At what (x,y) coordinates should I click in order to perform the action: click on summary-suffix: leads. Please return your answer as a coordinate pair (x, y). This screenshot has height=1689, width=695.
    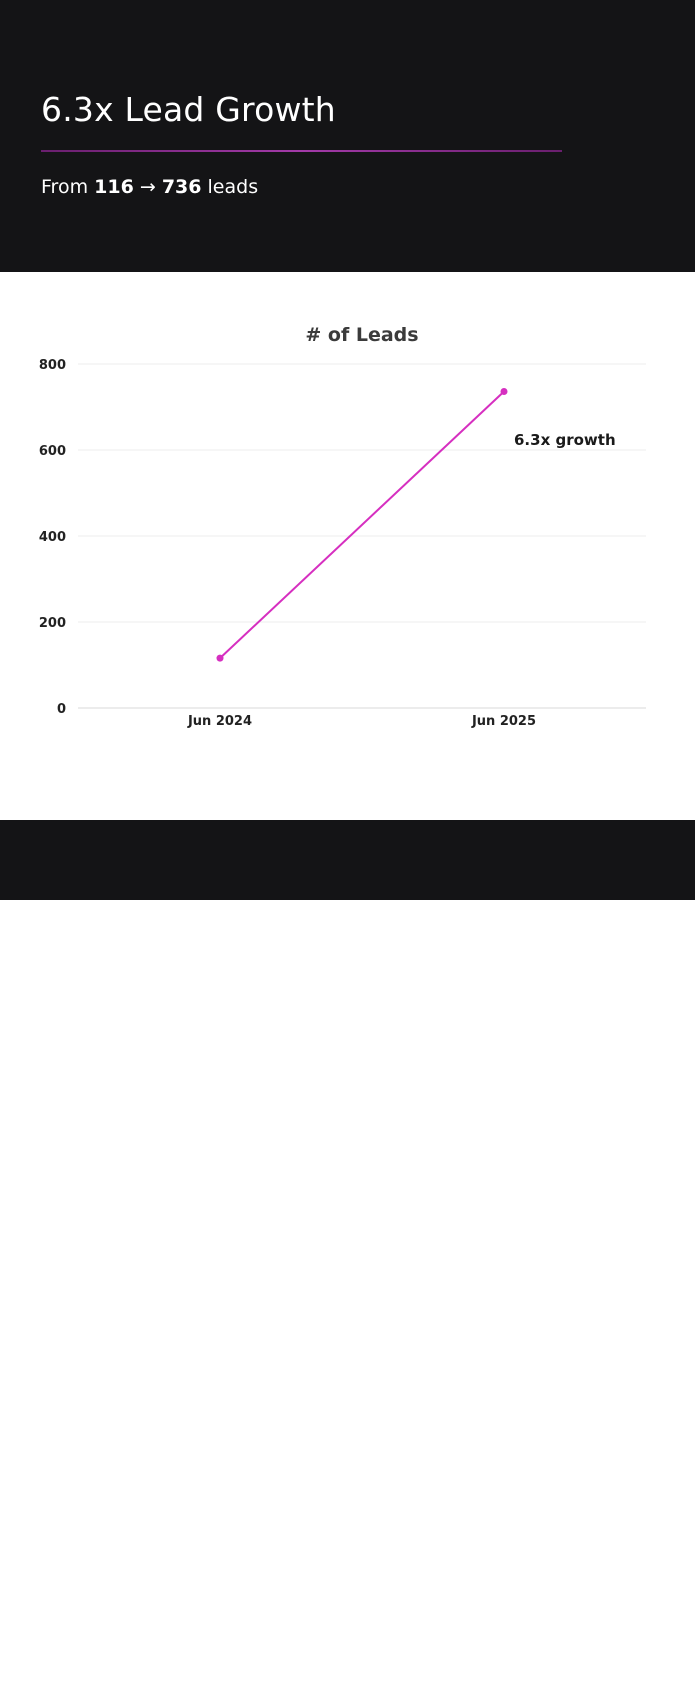
    Looking at the image, I should click on (233, 187).